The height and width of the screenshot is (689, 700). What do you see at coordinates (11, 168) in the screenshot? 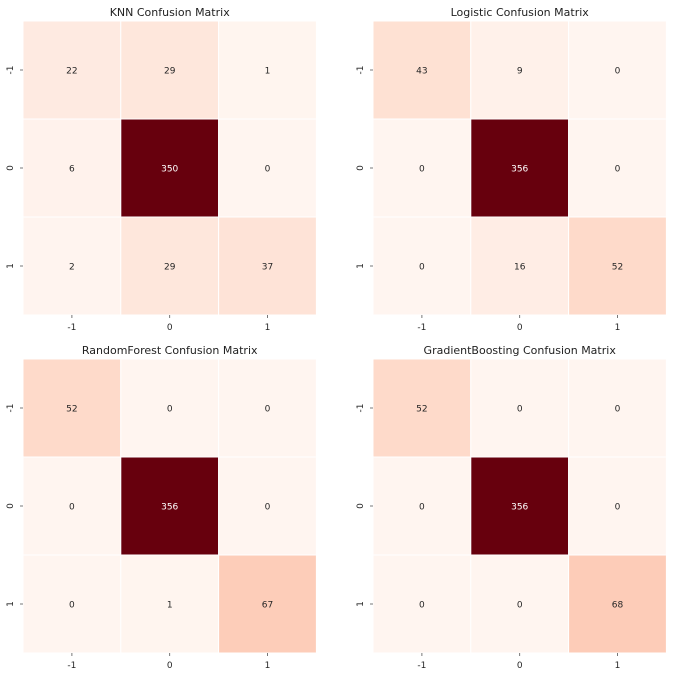
I see `knn-y-tick-label: 0` at bounding box center [11, 168].